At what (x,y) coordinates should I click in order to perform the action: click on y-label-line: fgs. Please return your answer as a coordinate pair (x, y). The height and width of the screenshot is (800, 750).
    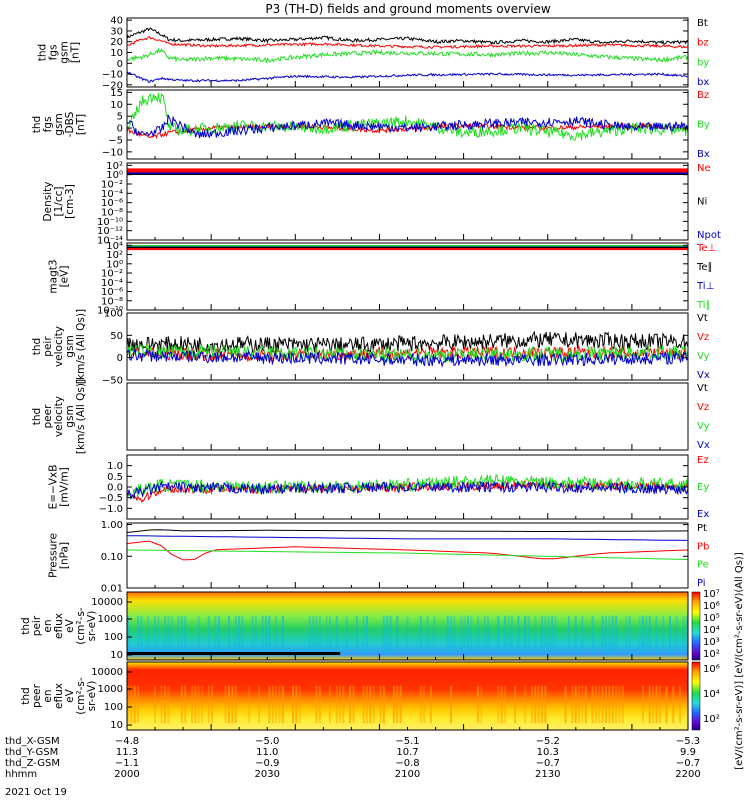
    Looking at the image, I should click on (48, 125).